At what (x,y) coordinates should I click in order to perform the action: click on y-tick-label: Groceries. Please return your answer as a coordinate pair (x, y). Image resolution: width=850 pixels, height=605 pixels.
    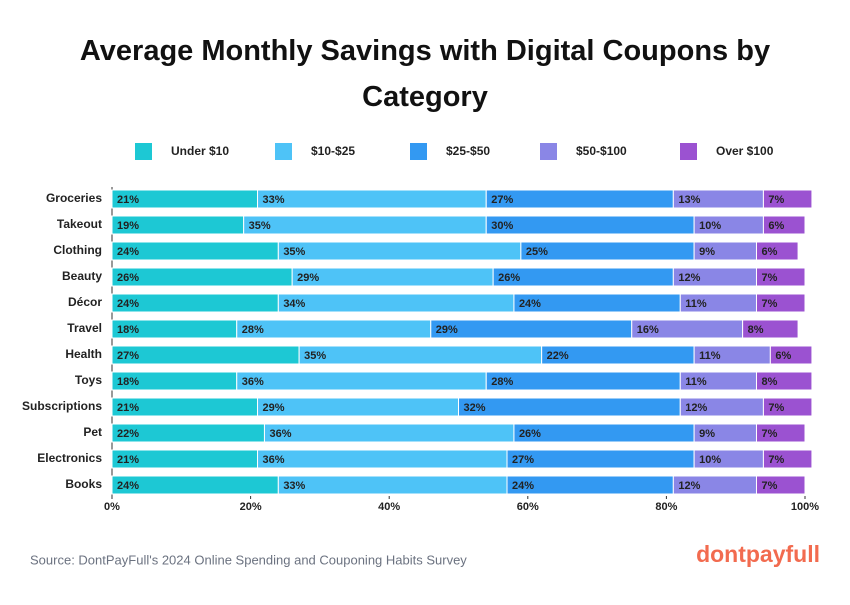
    Looking at the image, I should click on (74, 198).